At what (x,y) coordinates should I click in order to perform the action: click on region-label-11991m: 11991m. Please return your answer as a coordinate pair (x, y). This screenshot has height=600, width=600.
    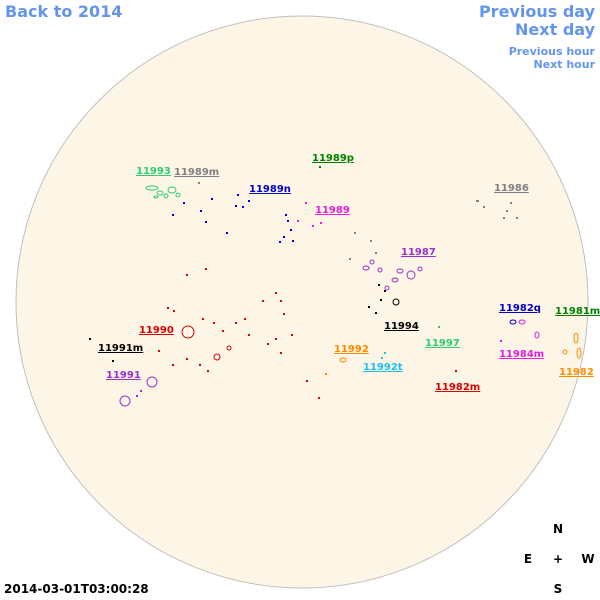
    Looking at the image, I should click on (120, 348).